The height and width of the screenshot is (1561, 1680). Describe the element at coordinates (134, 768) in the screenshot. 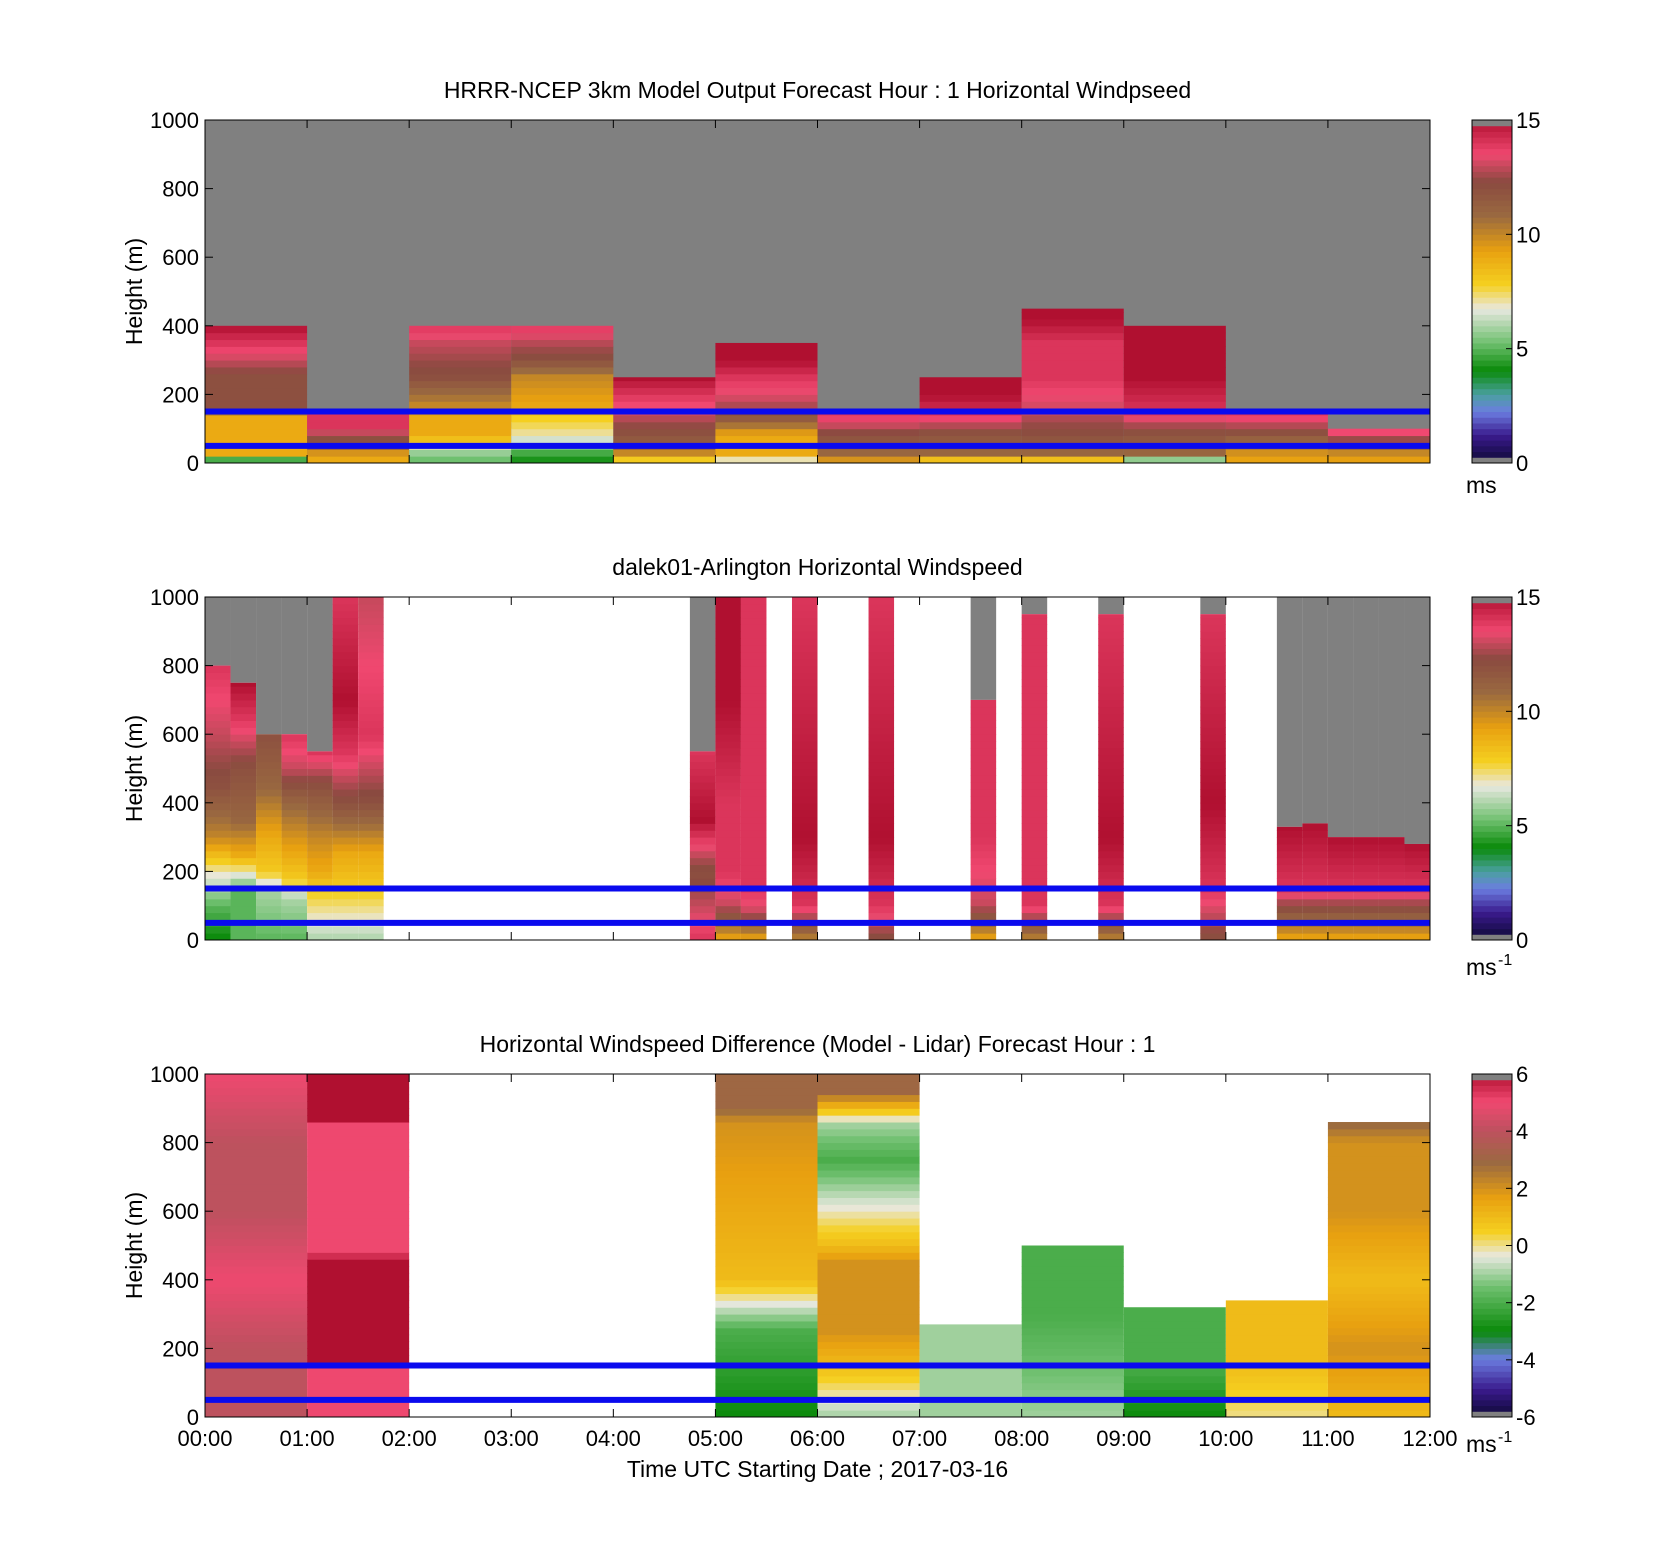

I see `y-axis-label: Height (m)` at that location.